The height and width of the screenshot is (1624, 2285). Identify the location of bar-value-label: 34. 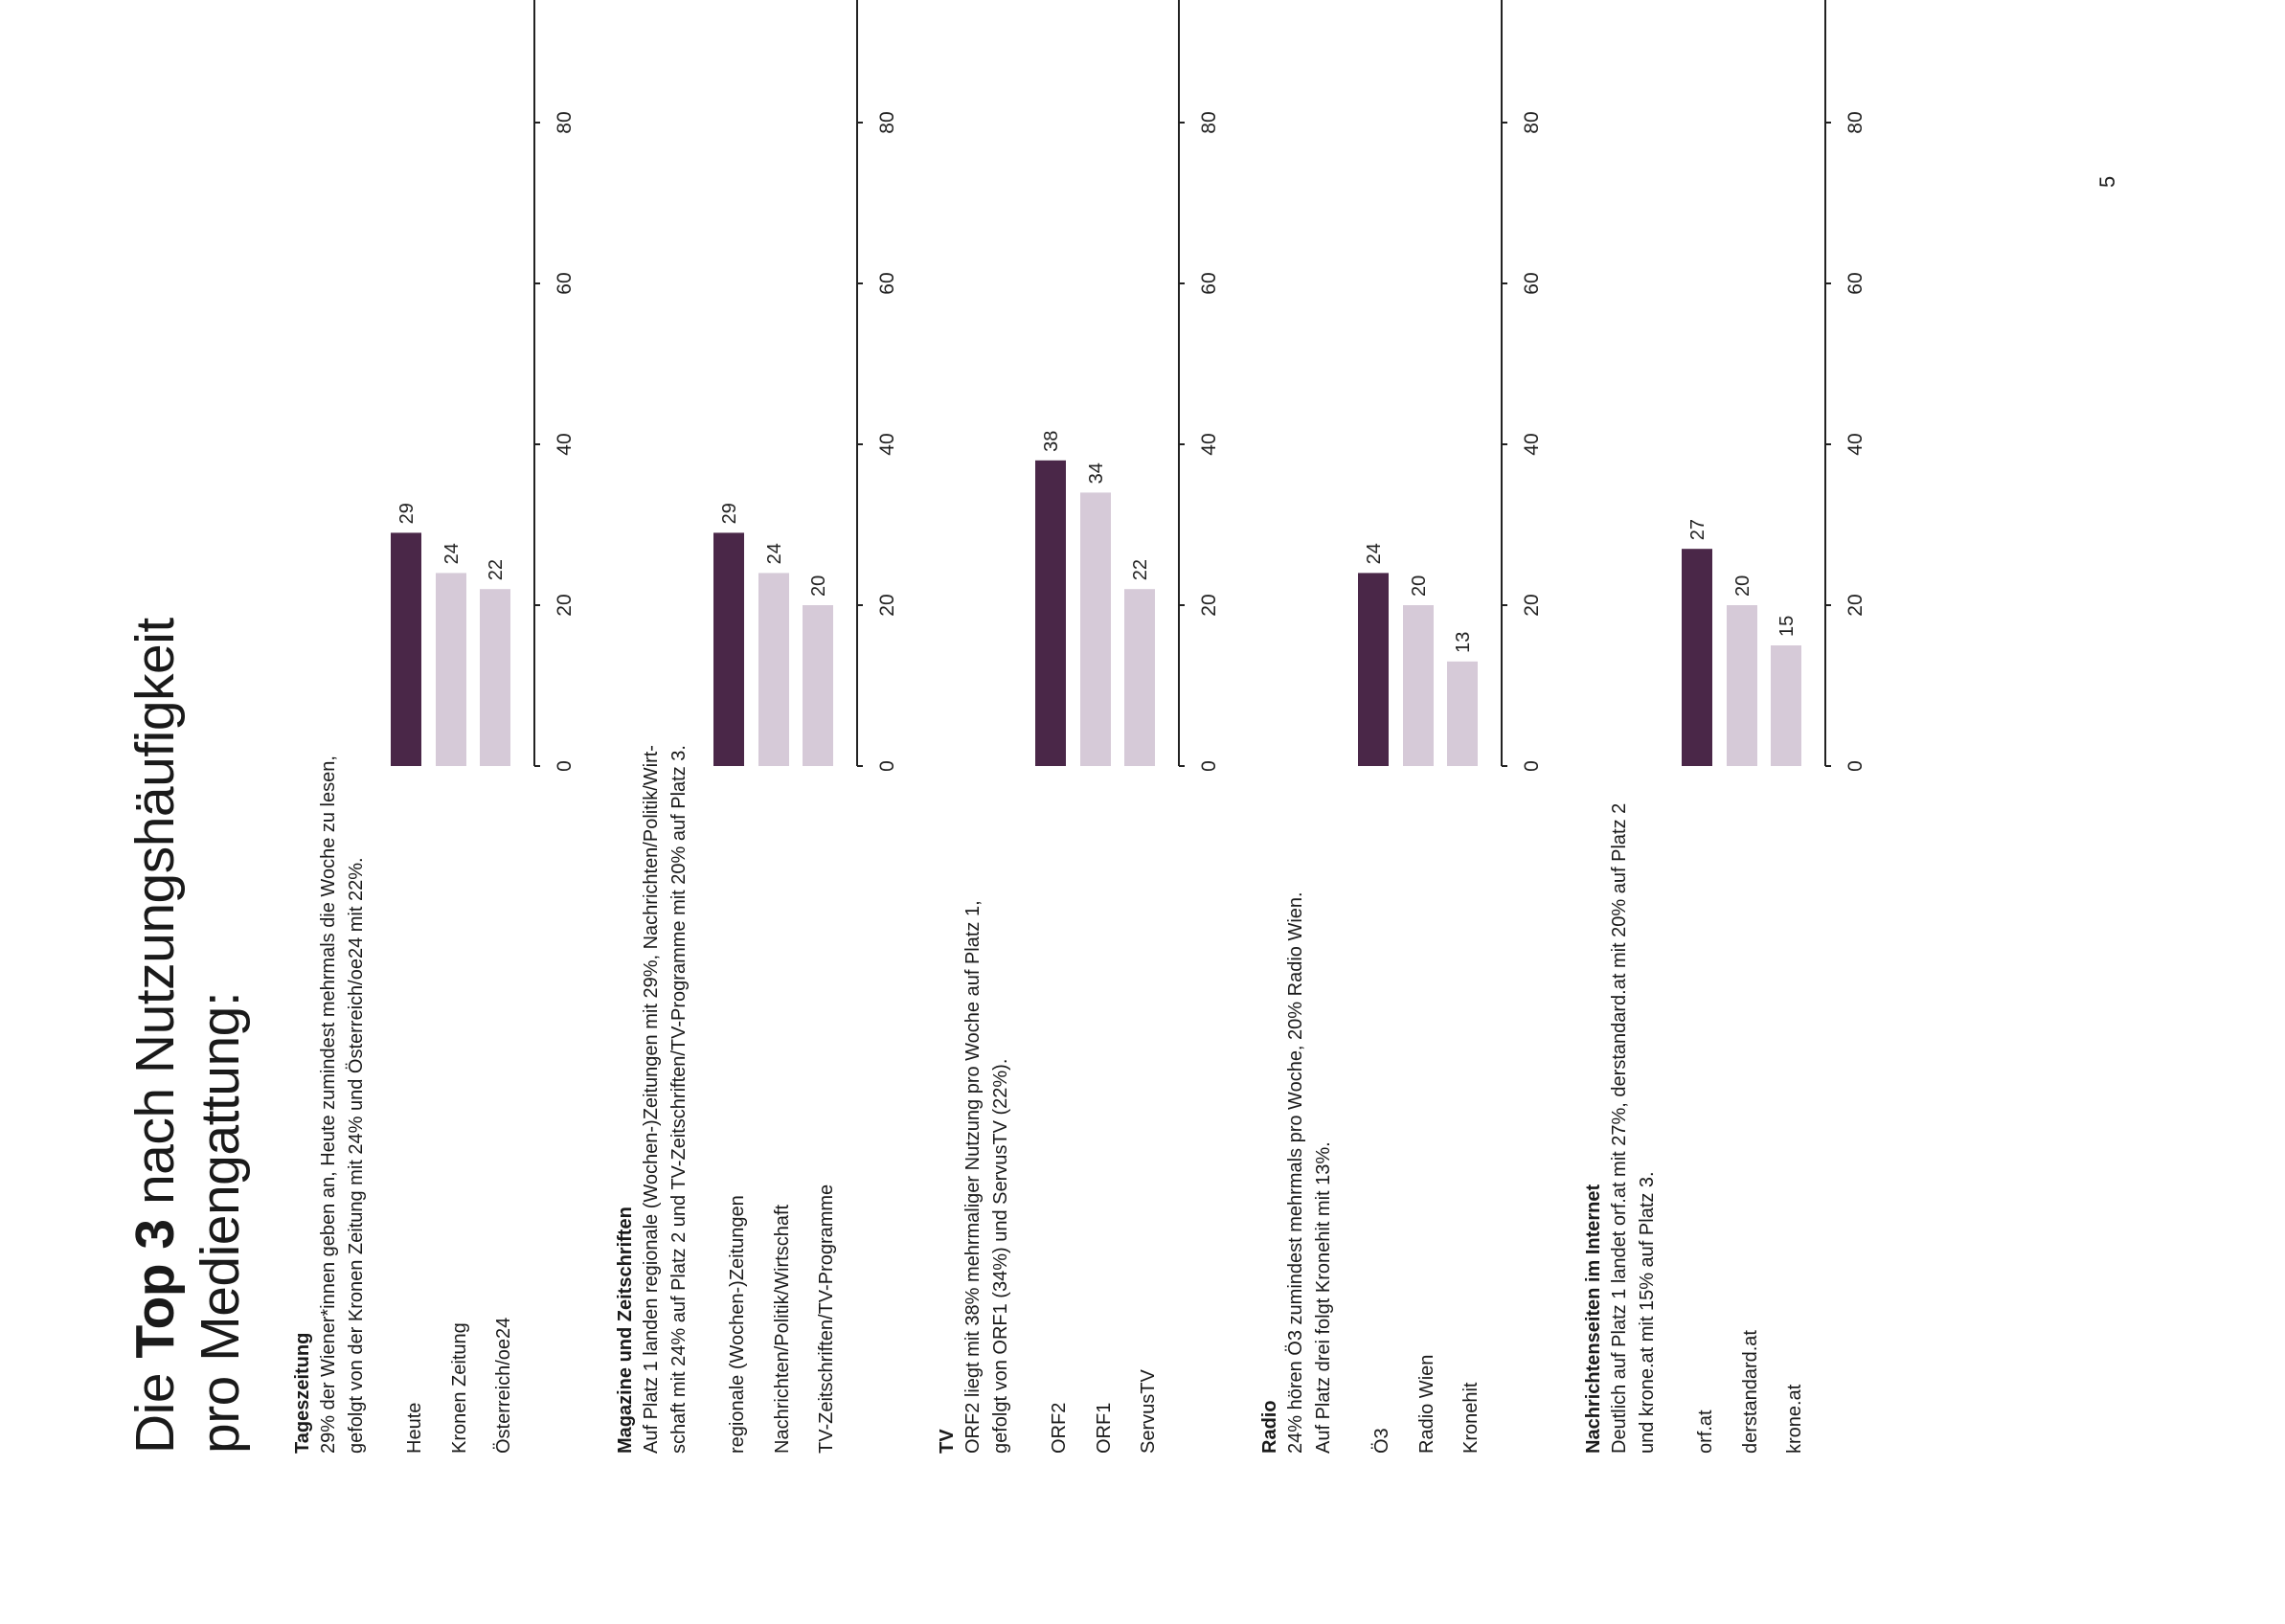
(1096, 473).